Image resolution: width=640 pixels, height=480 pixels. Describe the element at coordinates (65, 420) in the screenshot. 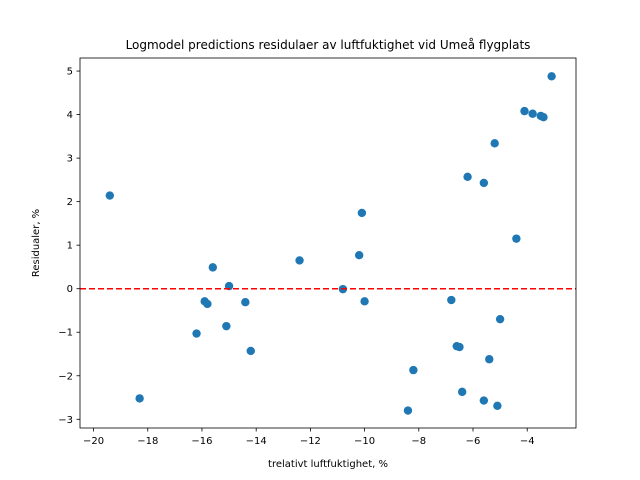

I see `y-tick-label-0: −3` at that location.